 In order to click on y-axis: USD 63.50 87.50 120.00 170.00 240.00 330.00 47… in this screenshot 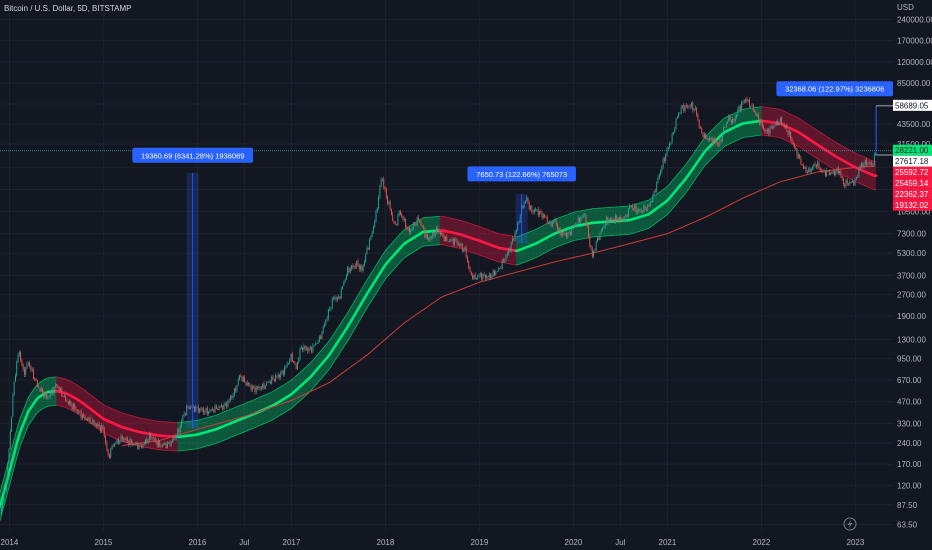, I will do `click(914, 266)`.